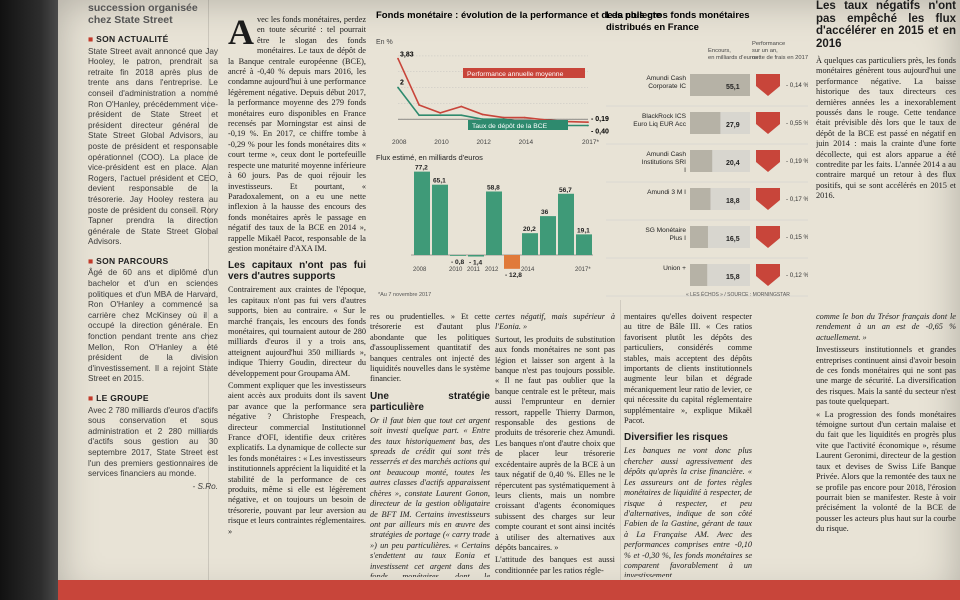 The width and height of the screenshot is (960, 600). What do you see at coordinates (797, 161) in the screenshot?
I see `performance-value: - 0,19 %` at bounding box center [797, 161].